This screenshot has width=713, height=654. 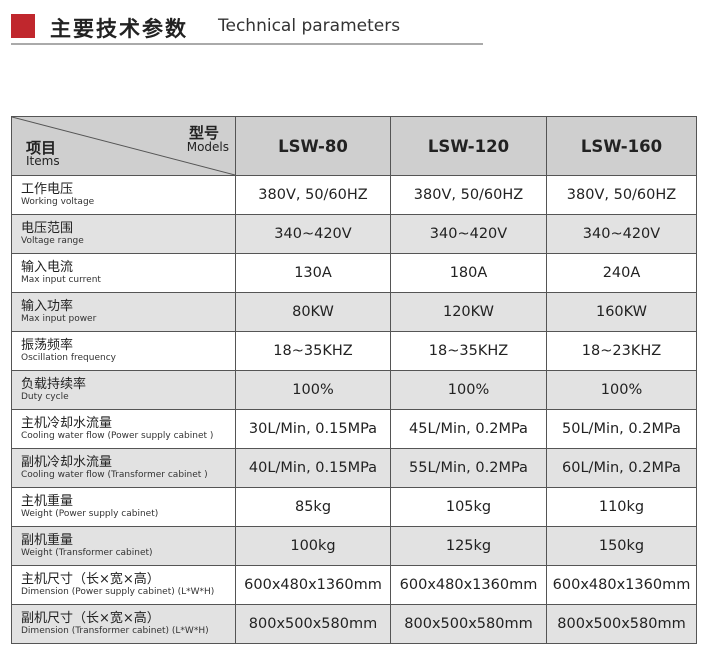 I want to click on param-value: 30L/Min, 0.15MPa, so click(x=313, y=429).